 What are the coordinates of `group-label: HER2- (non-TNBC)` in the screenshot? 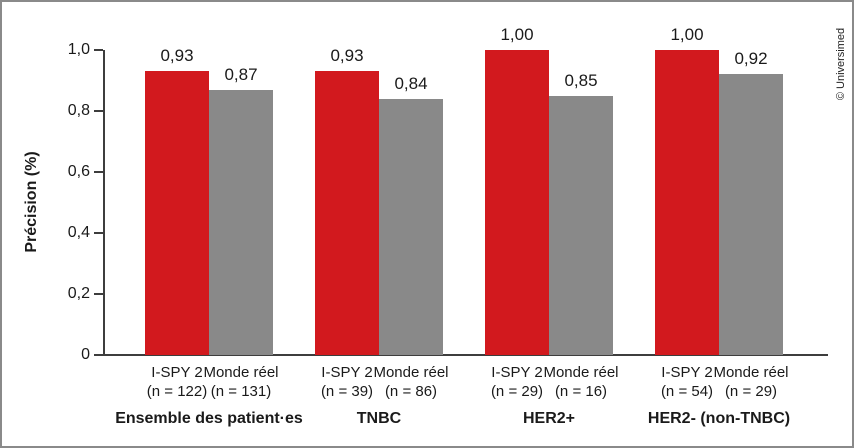 It's located at (719, 418).